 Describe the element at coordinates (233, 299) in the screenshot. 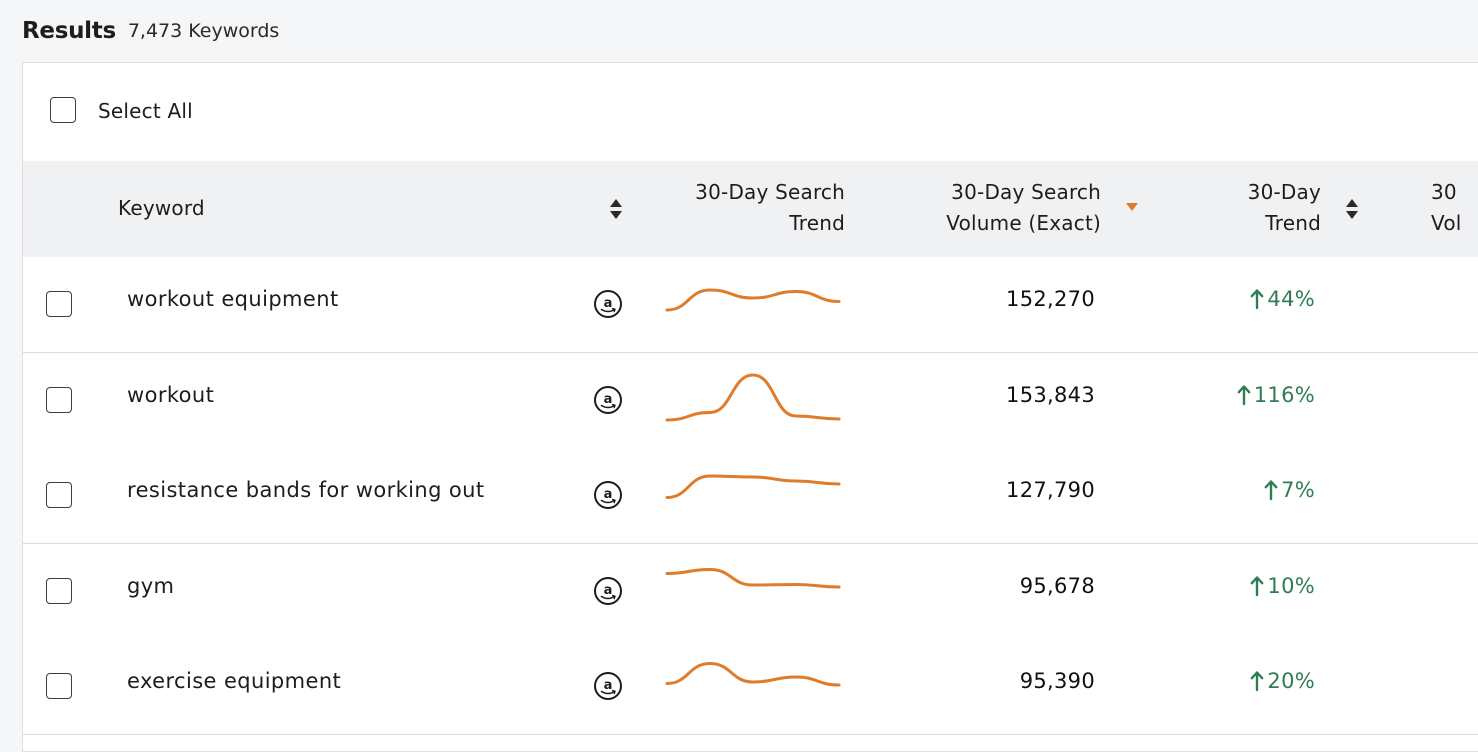

I see `keyword-text: workout equipment` at that location.